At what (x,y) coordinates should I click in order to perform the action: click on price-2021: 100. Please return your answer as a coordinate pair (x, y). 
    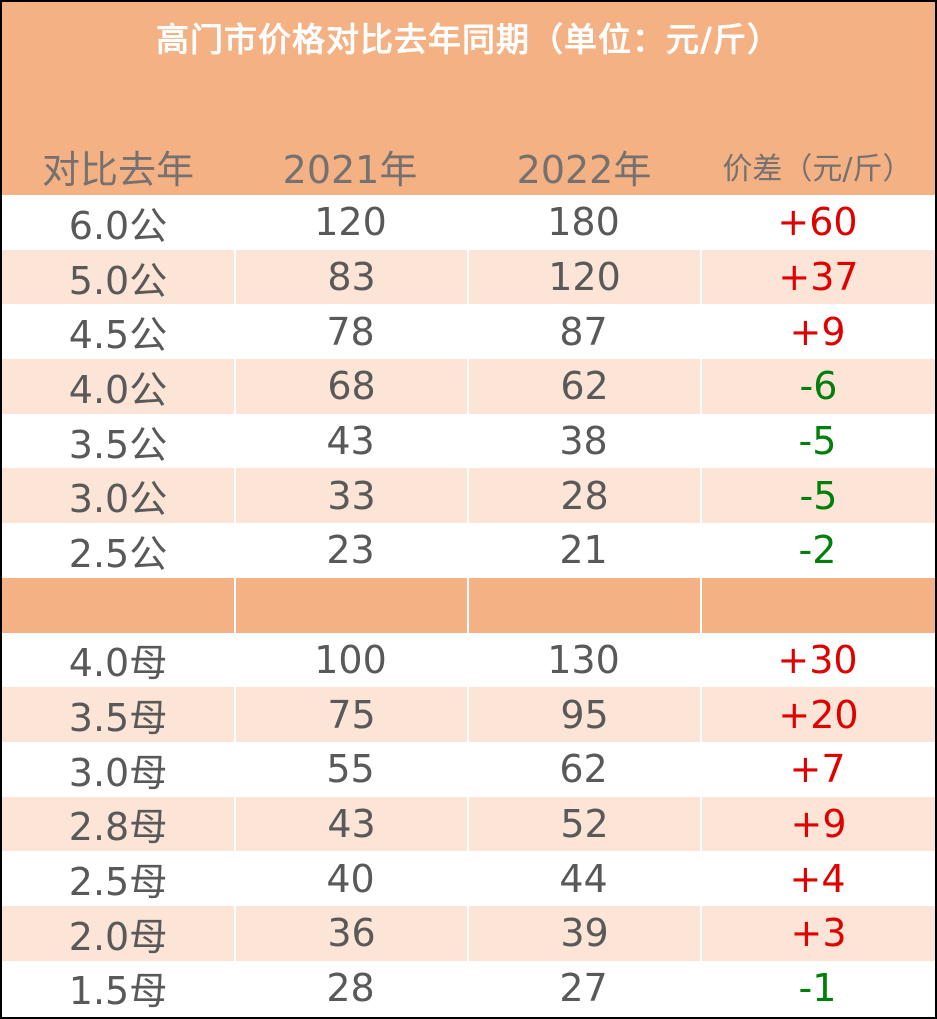
    Looking at the image, I should click on (350, 659).